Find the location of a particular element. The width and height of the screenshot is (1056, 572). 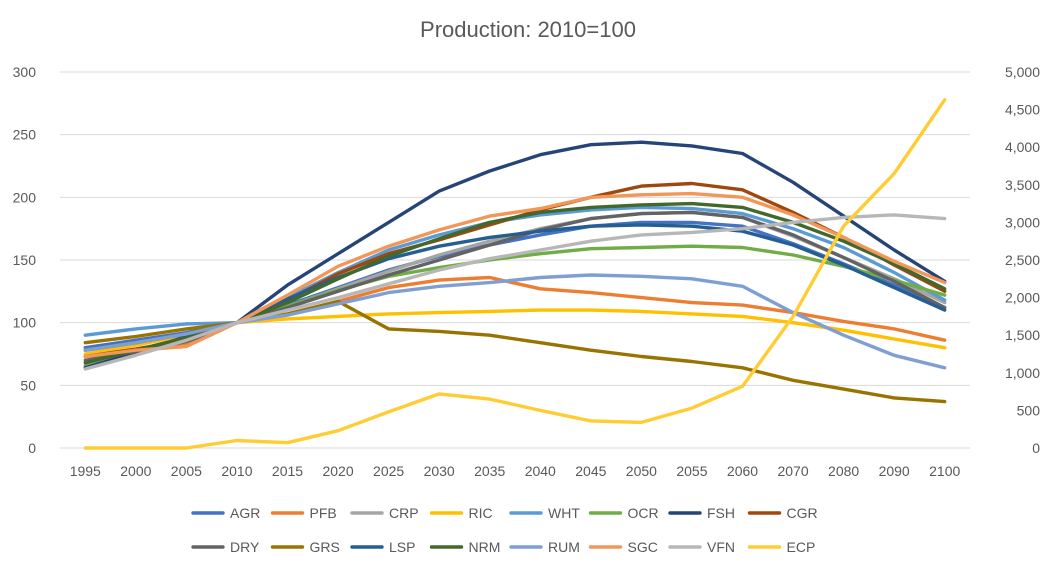

right-tick-label: 4,500 is located at coordinates (1022, 110).